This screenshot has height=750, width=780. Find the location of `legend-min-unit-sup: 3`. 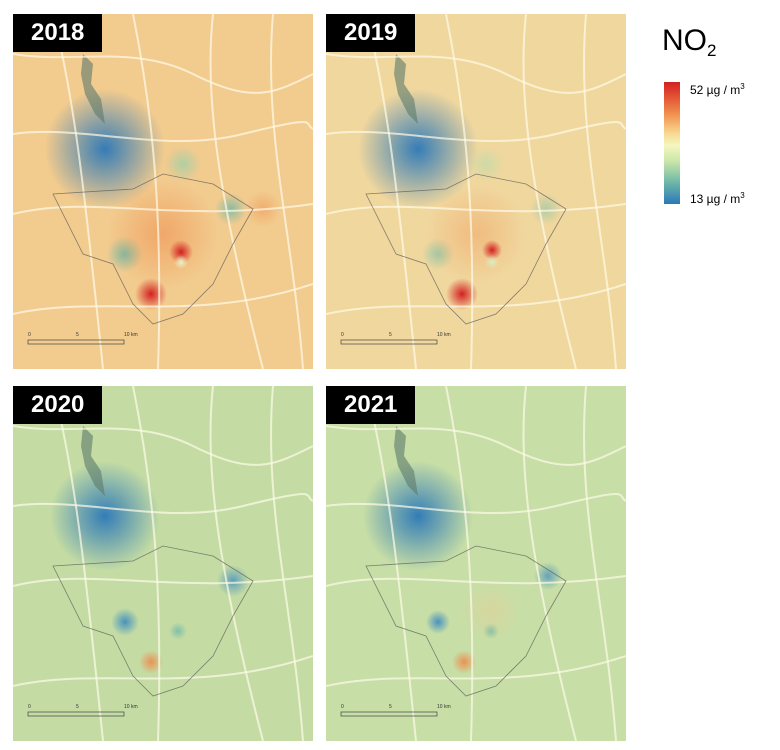

legend-min-unit-sup: 3 is located at coordinates (742, 195).